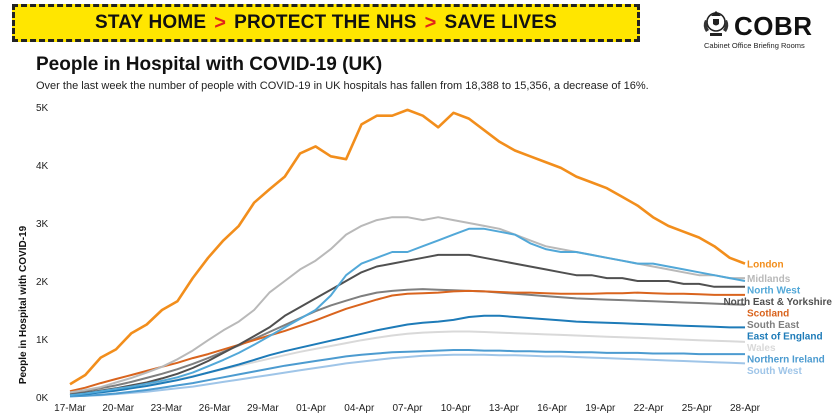 Image resolution: width=835 pixels, height=413 pixels. What do you see at coordinates (600, 408) in the screenshot?
I see `x-tick-label: 19-Apr` at bounding box center [600, 408].